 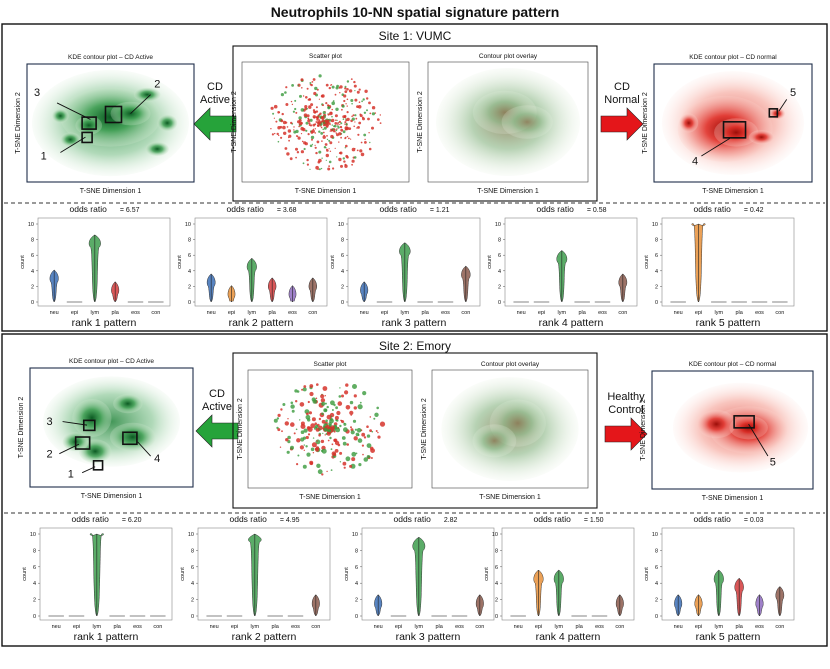 I want to click on s1-rank4-xtick-label: lym, so click(x=562, y=313).